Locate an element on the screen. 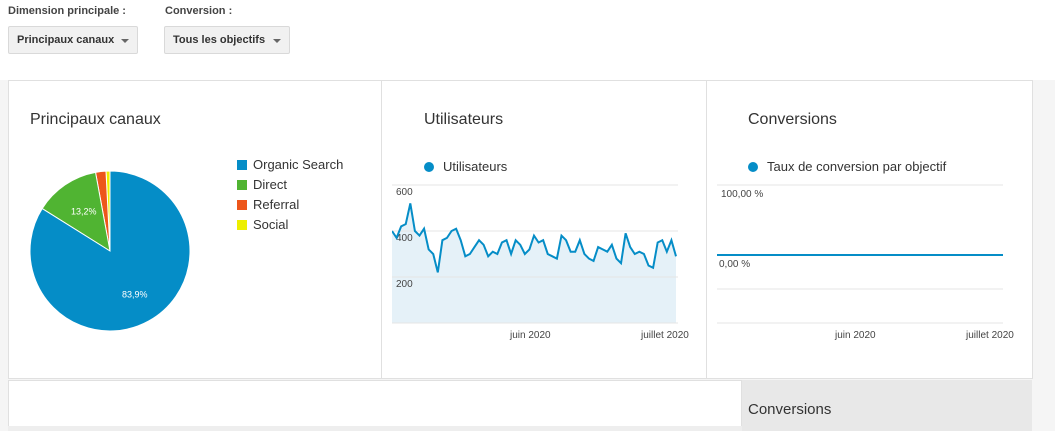 Image resolution: width=1055 pixels, height=431 pixels. legend-item-referral: Referral is located at coordinates (268, 204).